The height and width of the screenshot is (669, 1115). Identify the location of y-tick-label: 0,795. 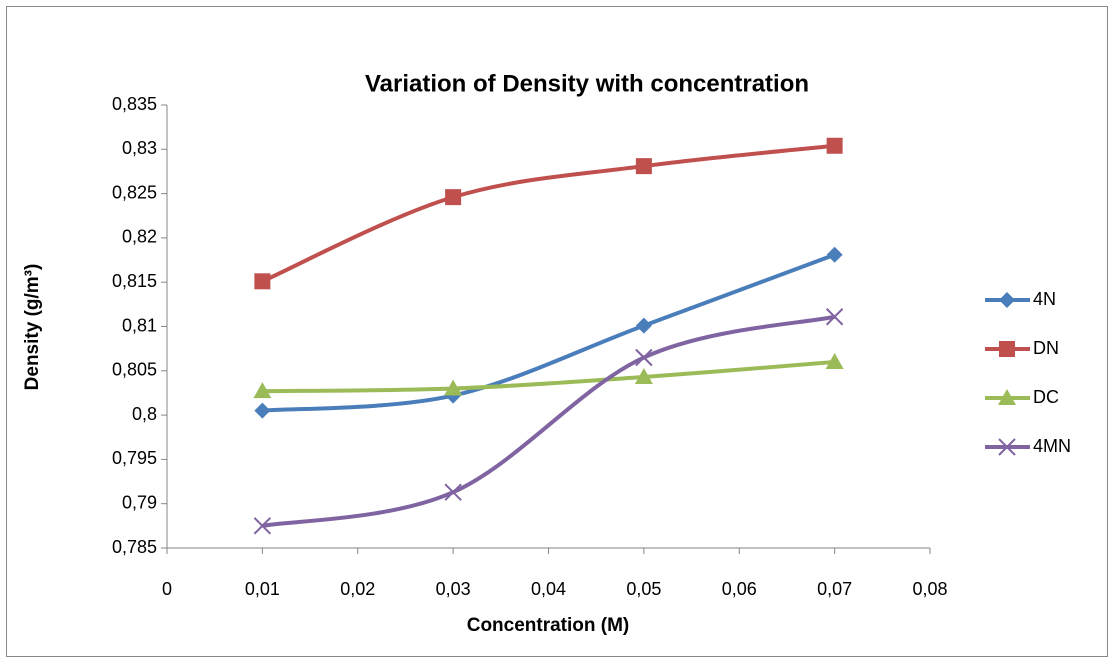
(134, 458).